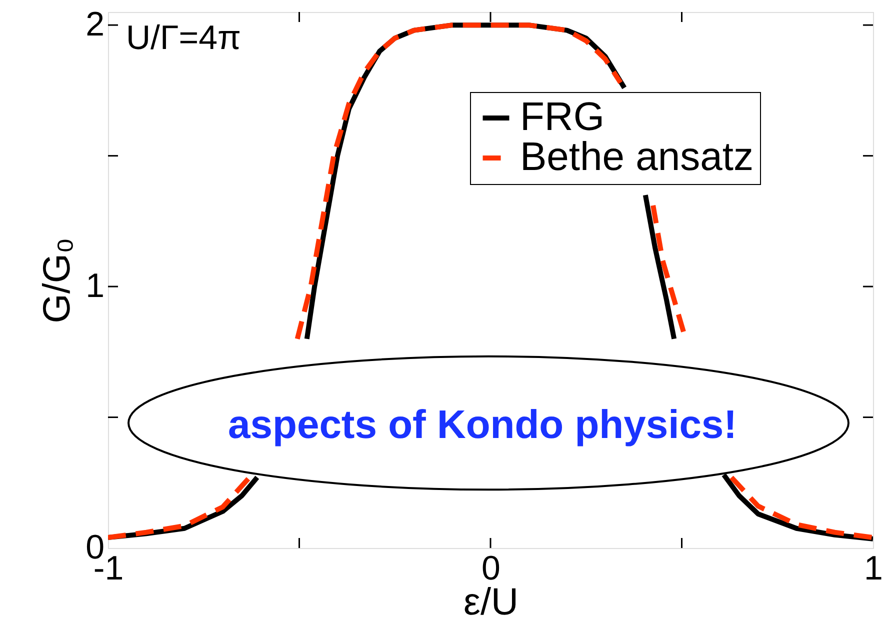 The image size is (887, 634). What do you see at coordinates (95, 25) in the screenshot?
I see `y-tick-label: 2` at bounding box center [95, 25].